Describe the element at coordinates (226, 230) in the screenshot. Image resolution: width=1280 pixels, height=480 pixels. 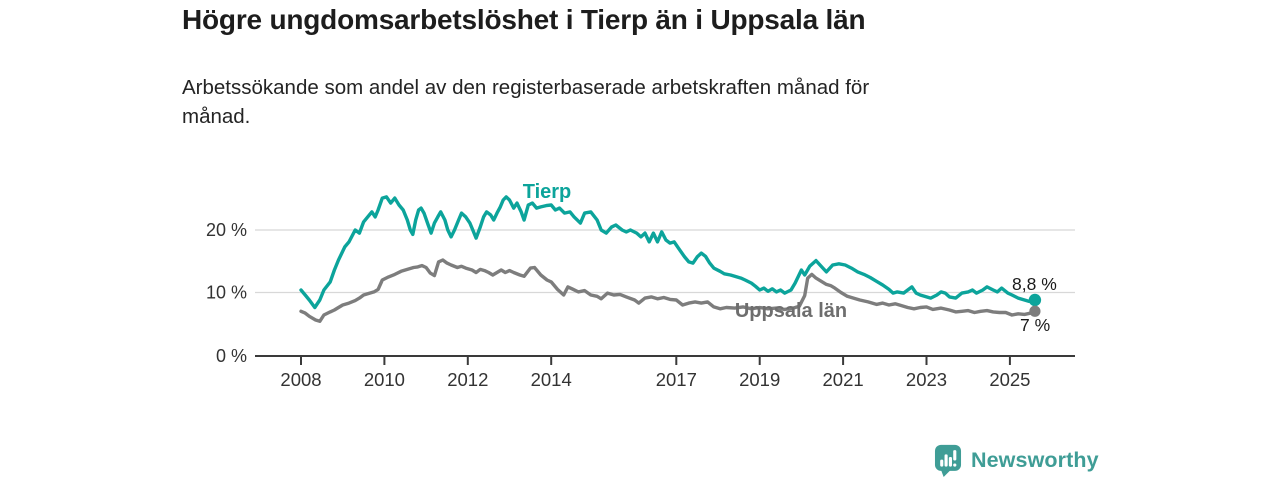
I see `y-tick-label: 20 %` at that location.